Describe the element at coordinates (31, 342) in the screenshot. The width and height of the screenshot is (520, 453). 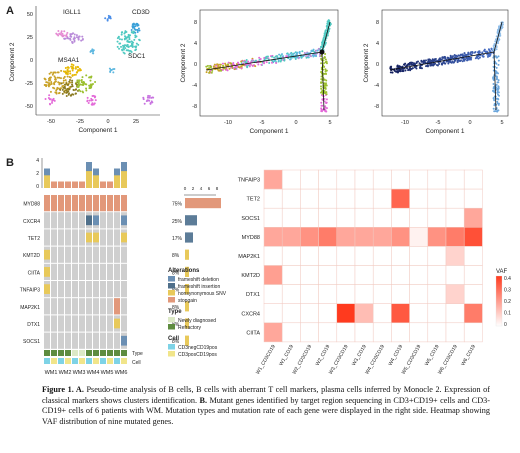
I see `gene-label: SOCS1` at that location.